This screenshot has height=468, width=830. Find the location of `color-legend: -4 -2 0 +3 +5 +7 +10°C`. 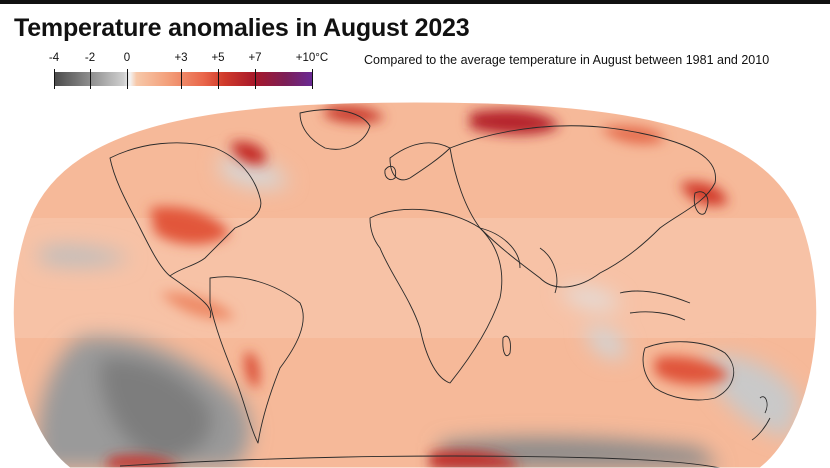

color-legend: -4 -2 0 +3 +5 +7 +10°C is located at coordinates (190, 73).